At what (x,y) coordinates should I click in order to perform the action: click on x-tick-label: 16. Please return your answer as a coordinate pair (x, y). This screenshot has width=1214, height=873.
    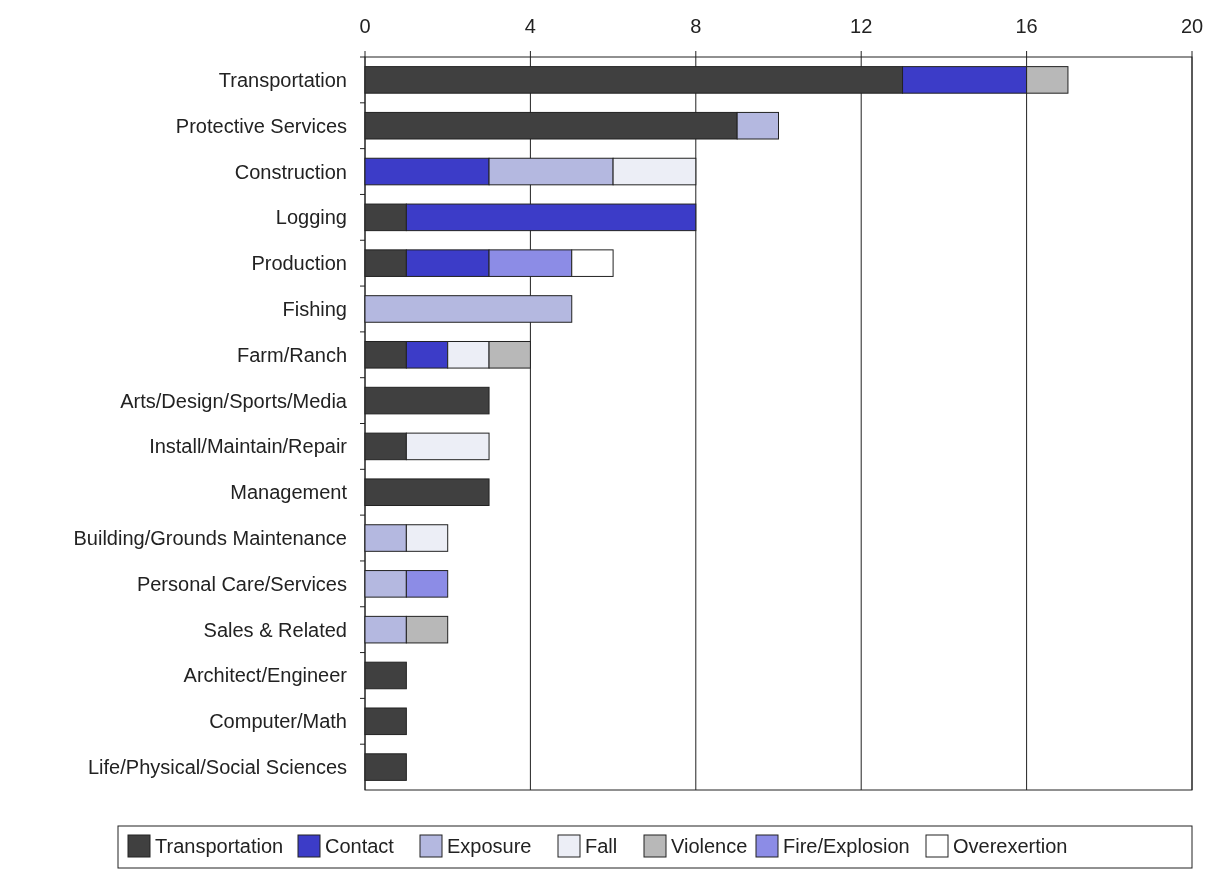
    Looking at the image, I should click on (1026, 26).